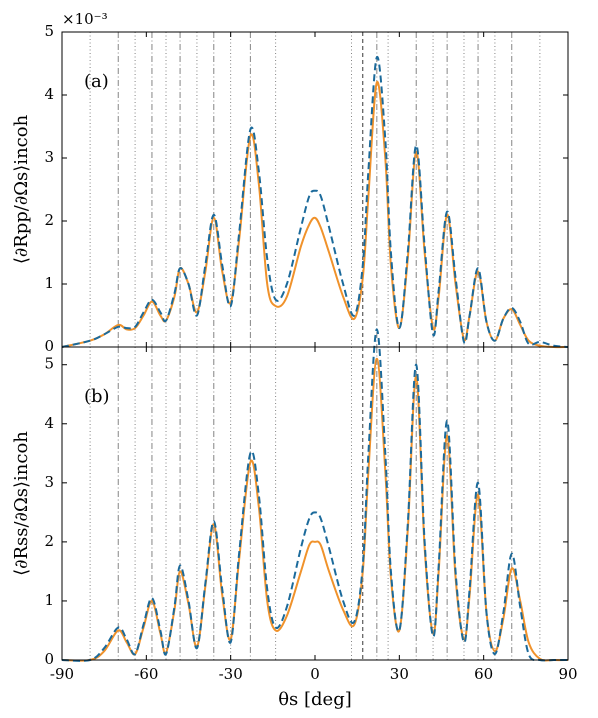 This screenshot has width=598, height=718. Describe the element at coordinates (315, 674) in the screenshot. I see `x-tick-label: 0` at that location.